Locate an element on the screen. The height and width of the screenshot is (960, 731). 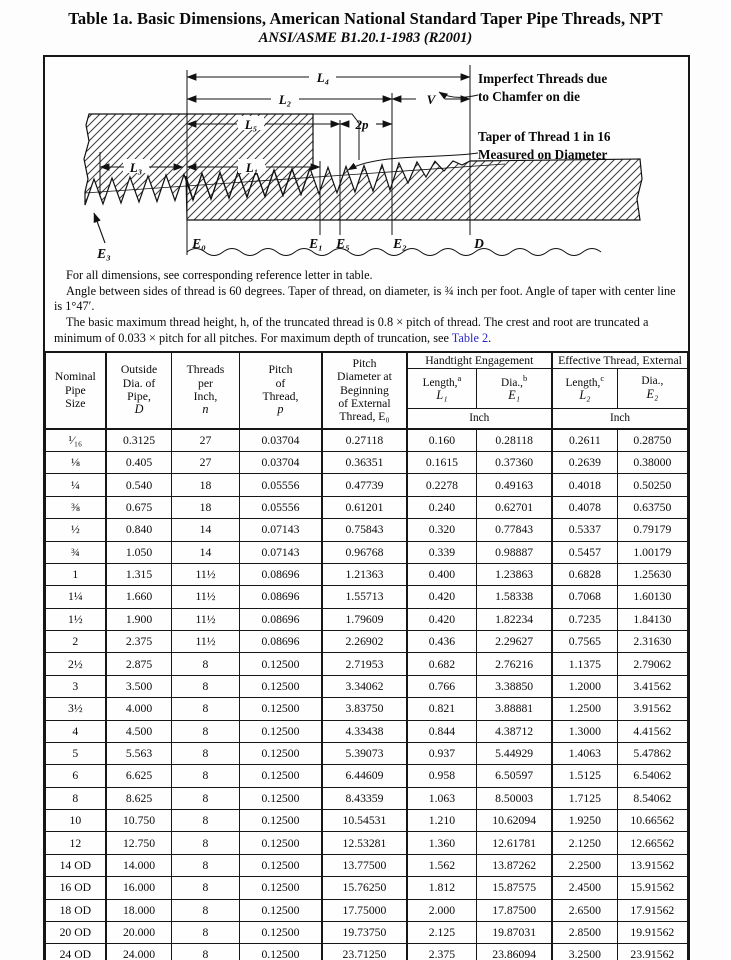
value-cell: 15.76250 is located at coordinates (364, 888).